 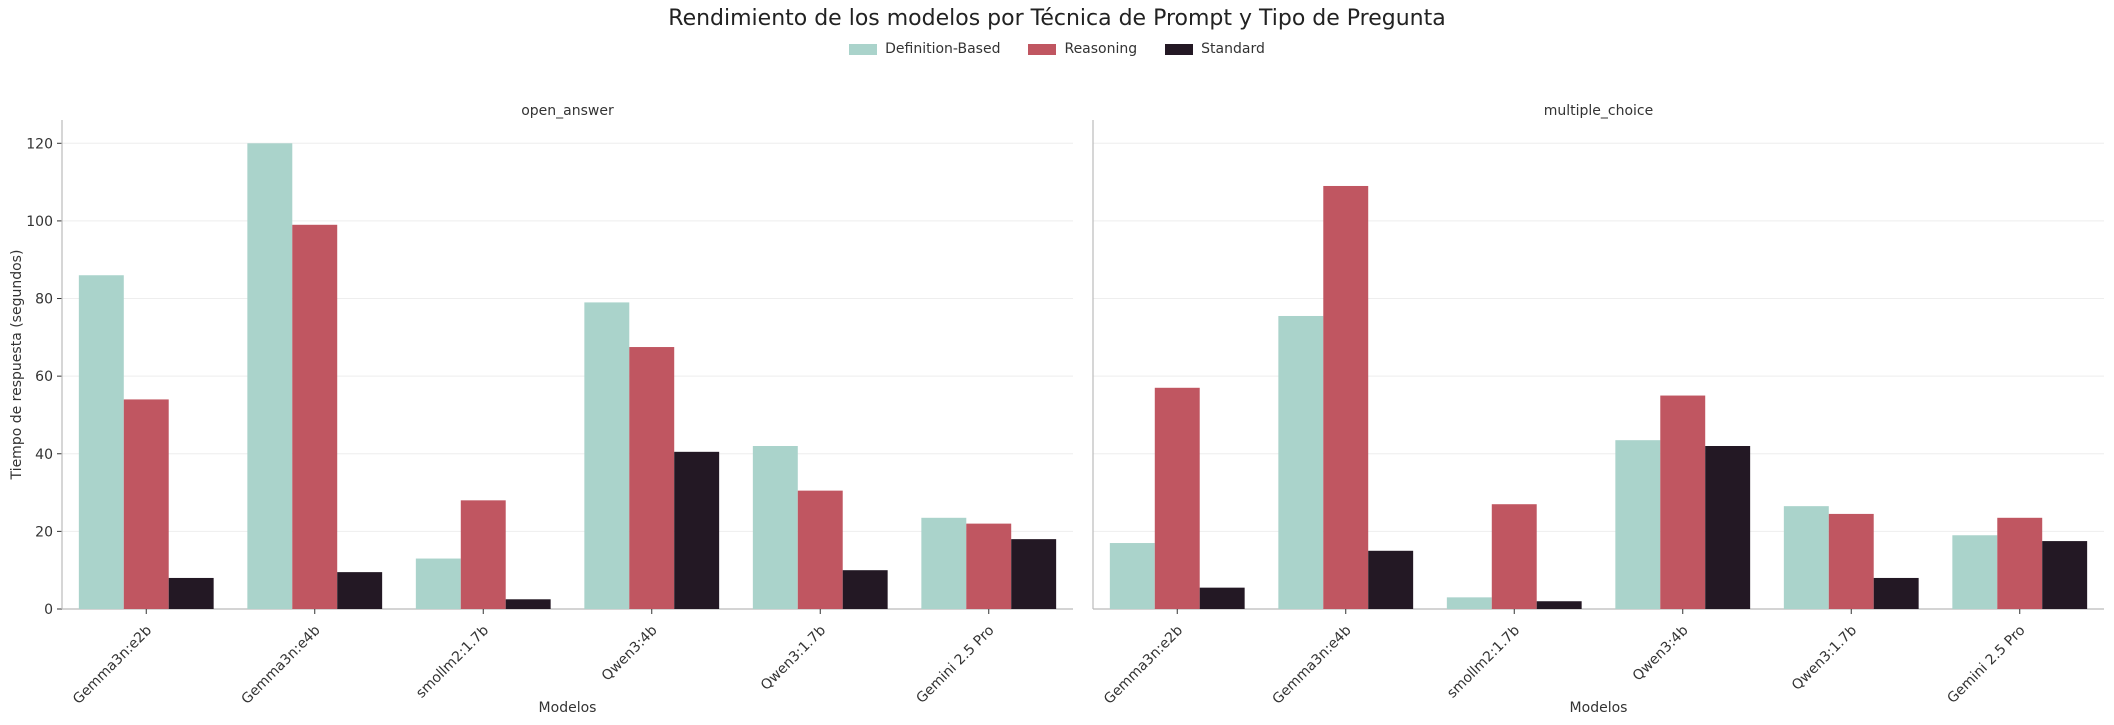 What do you see at coordinates (39, 144) in the screenshot?
I see `y-tick-label: 120` at bounding box center [39, 144].